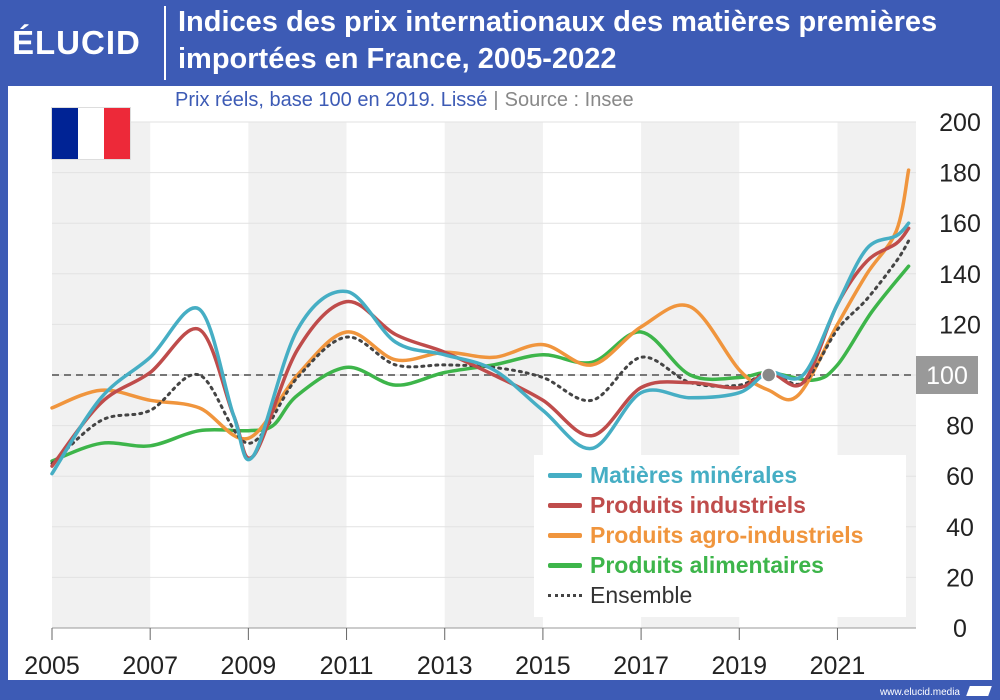 The width and height of the screenshot is (1000, 700). I want to click on legend-swatch-produits-alimentaires, so click(565, 565).